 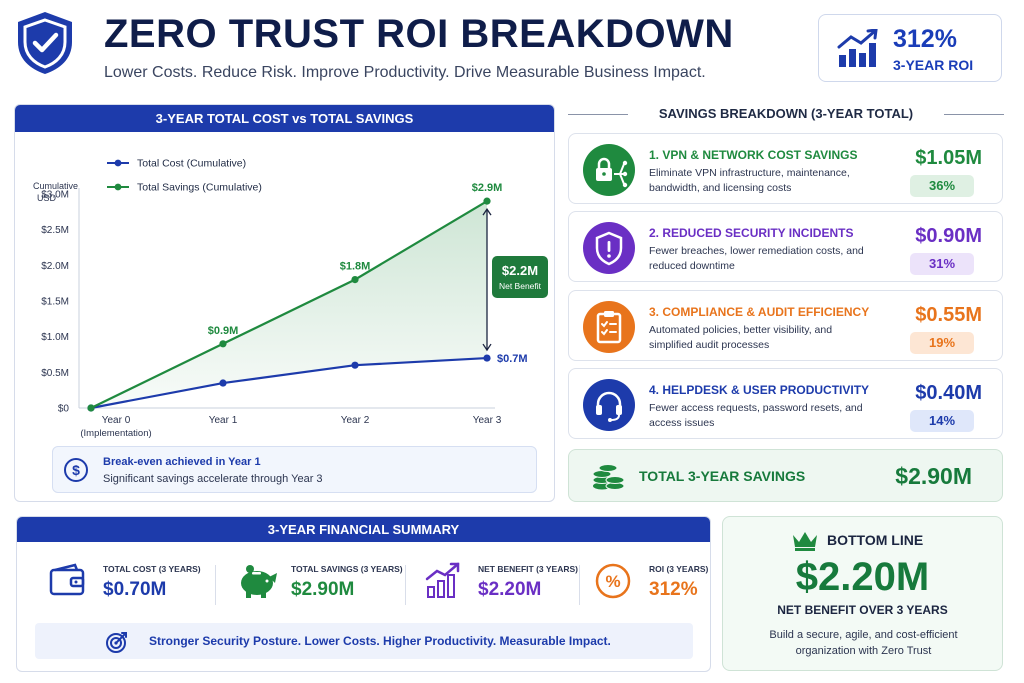 What do you see at coordinates (942, 343) in the screenshot?
I see `savings-item-percent: 19%` at bounding box center [942, 343].